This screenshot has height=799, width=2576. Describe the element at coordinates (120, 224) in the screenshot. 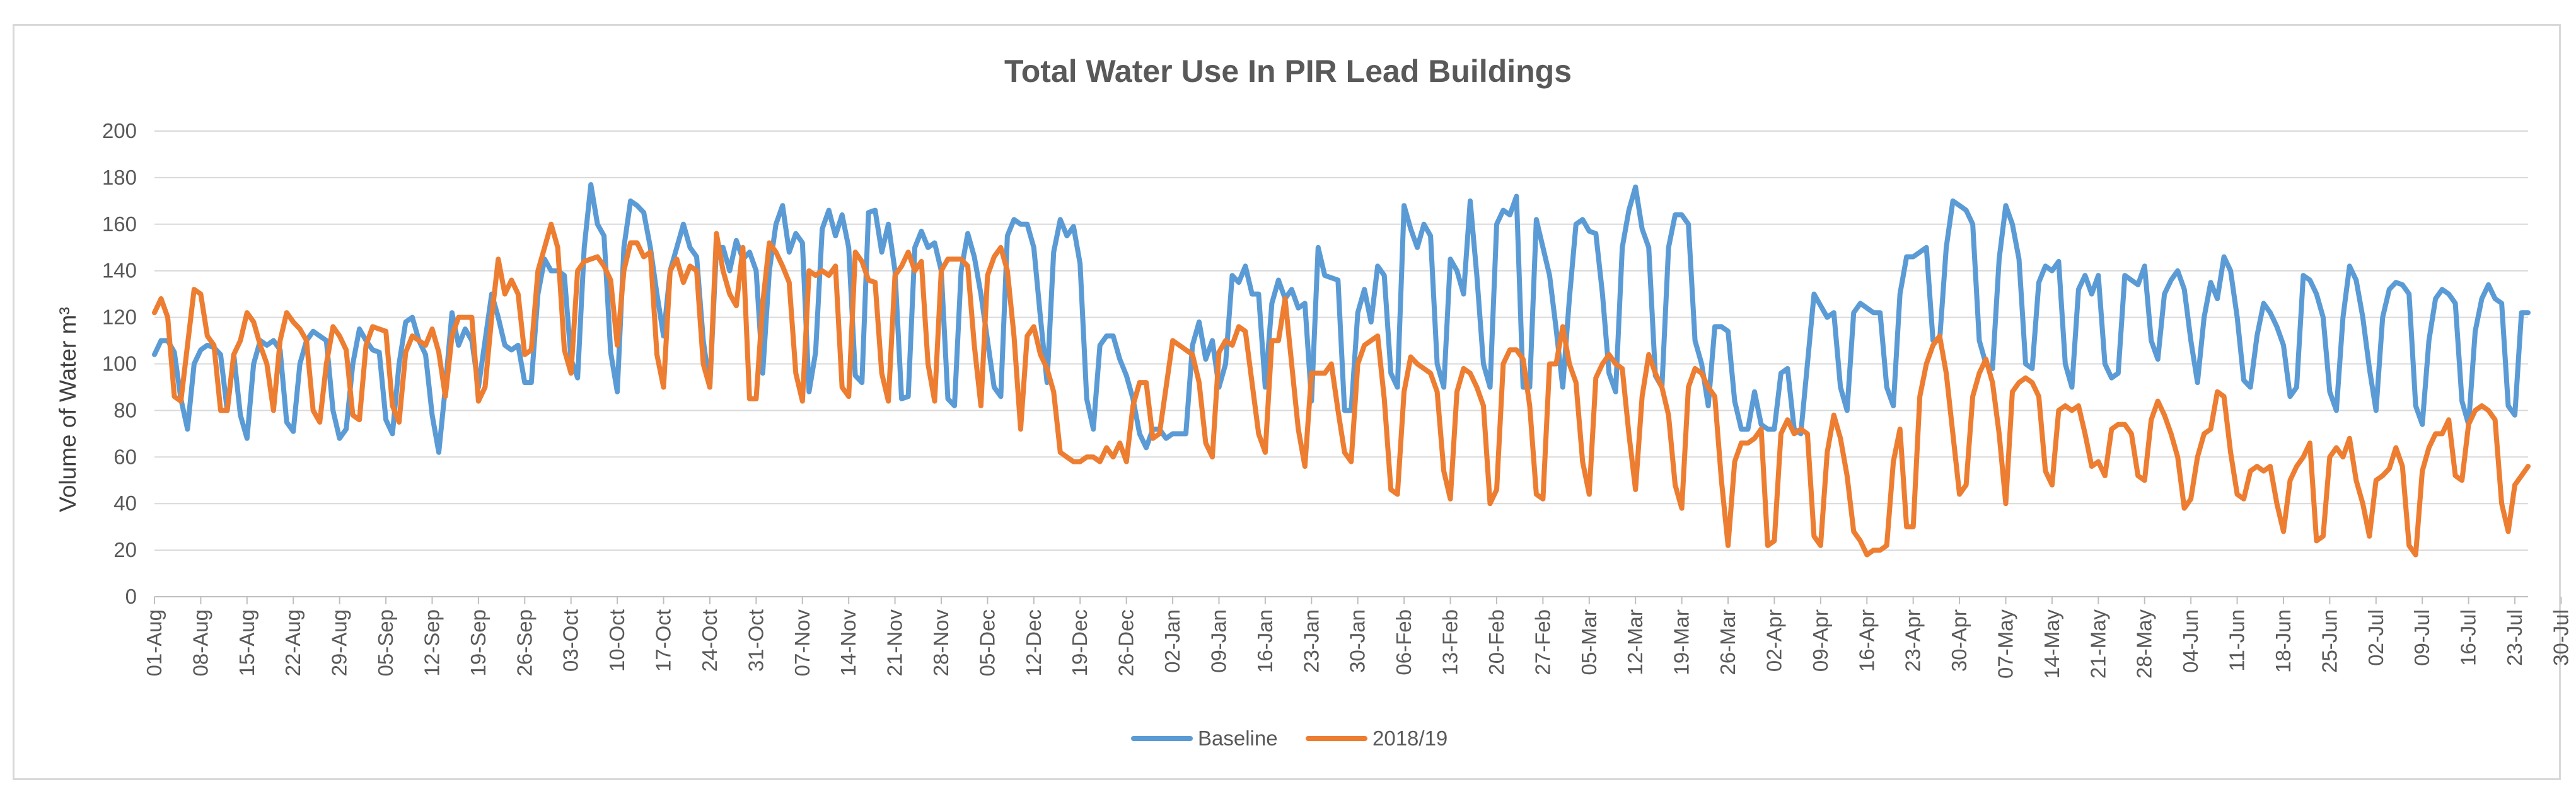

I see `y-tick-label: 160` at that location.